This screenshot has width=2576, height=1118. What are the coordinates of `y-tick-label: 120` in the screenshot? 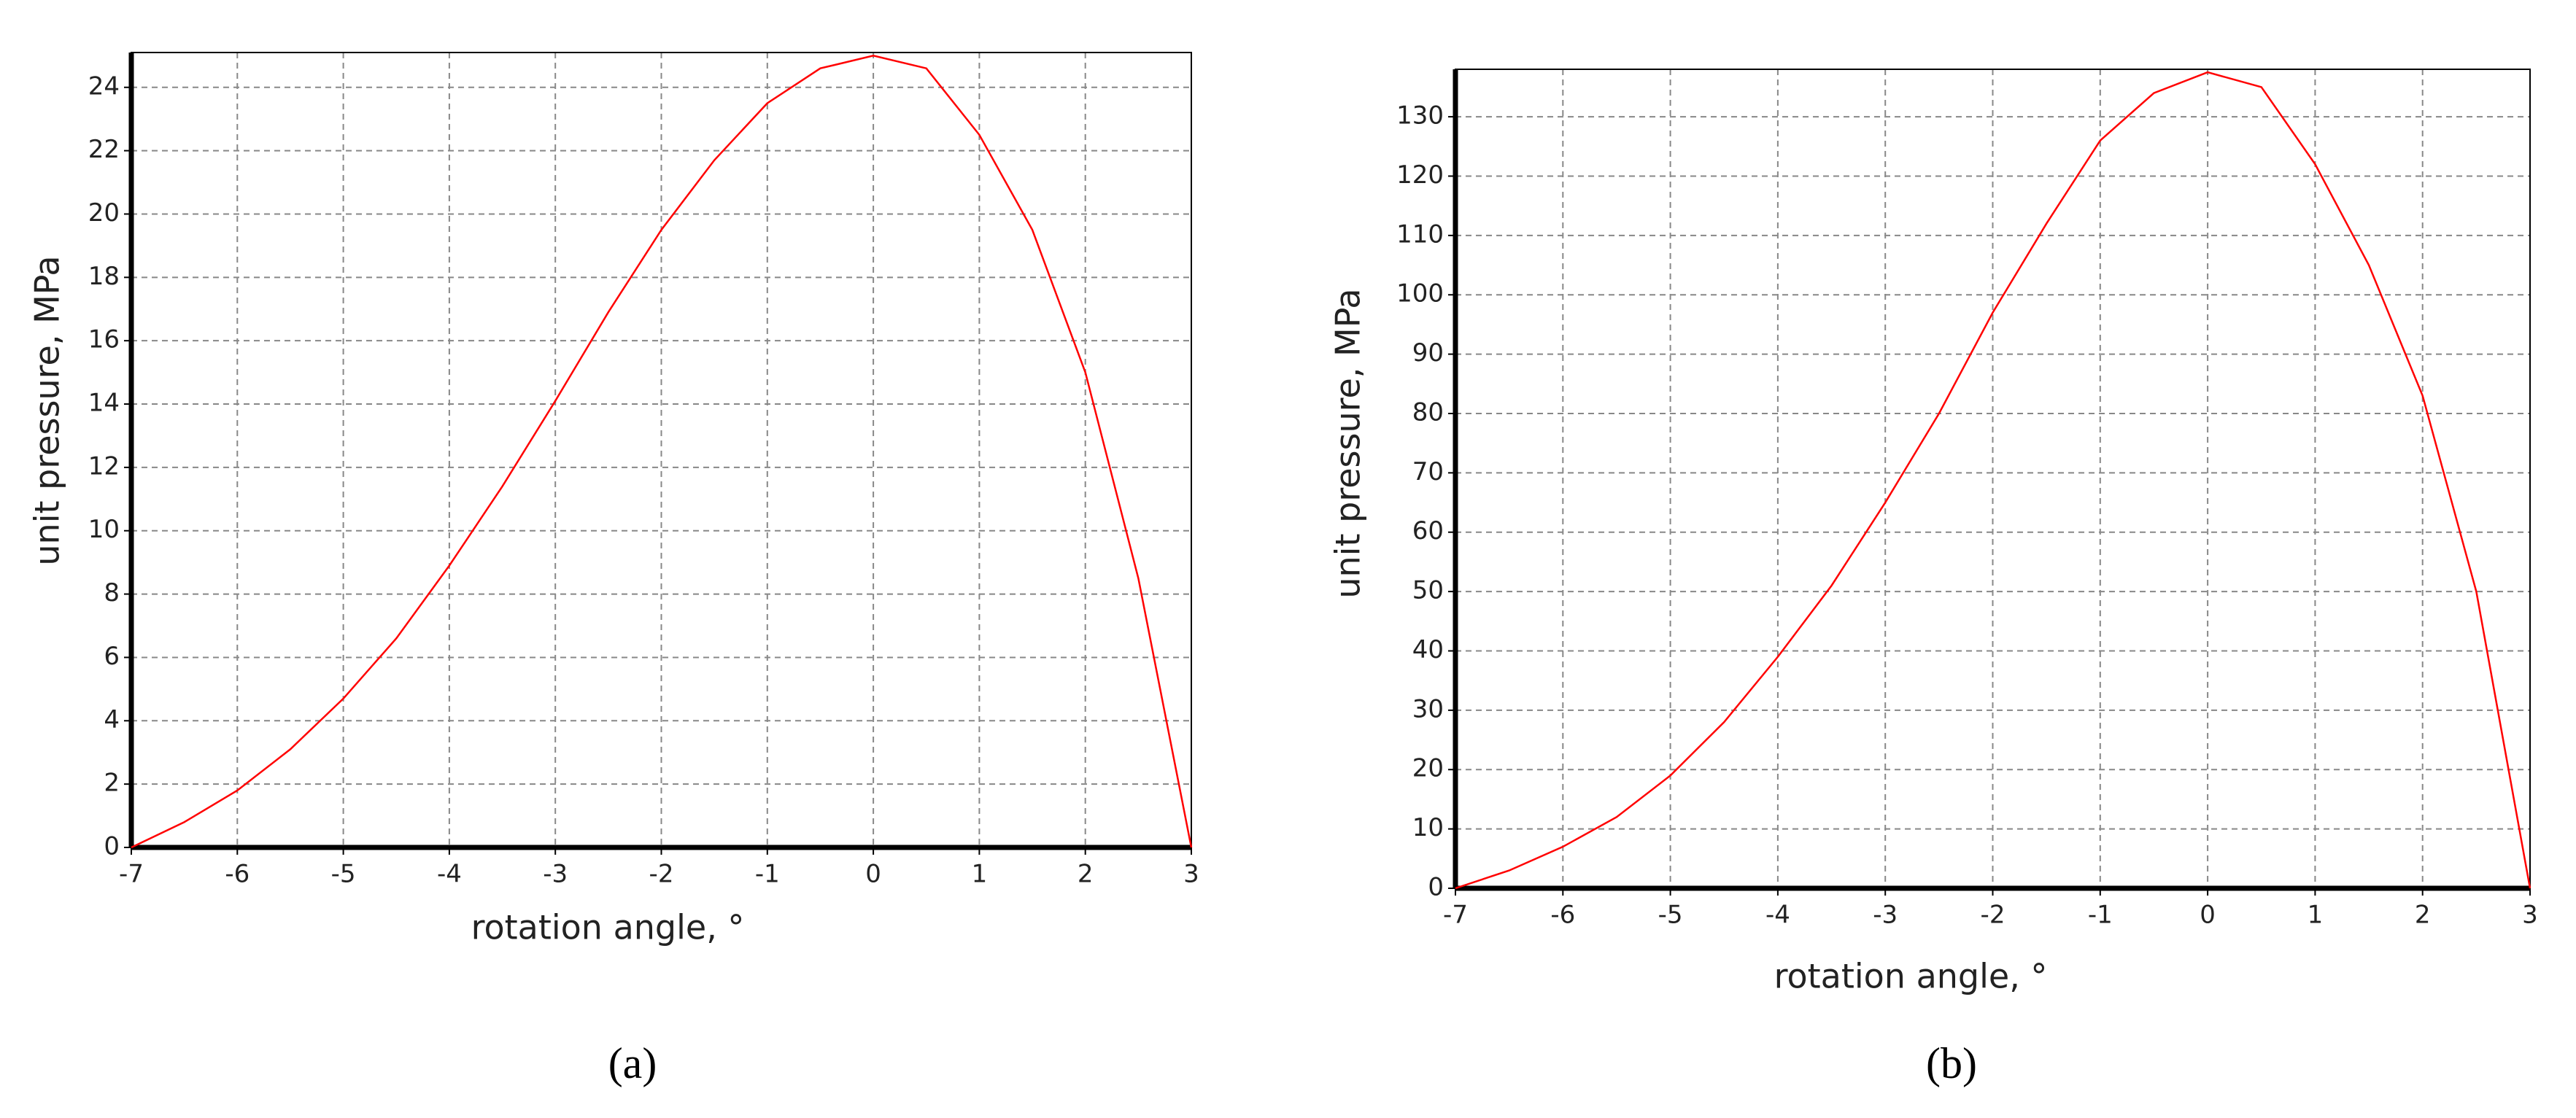 It's located at (1420, 175).